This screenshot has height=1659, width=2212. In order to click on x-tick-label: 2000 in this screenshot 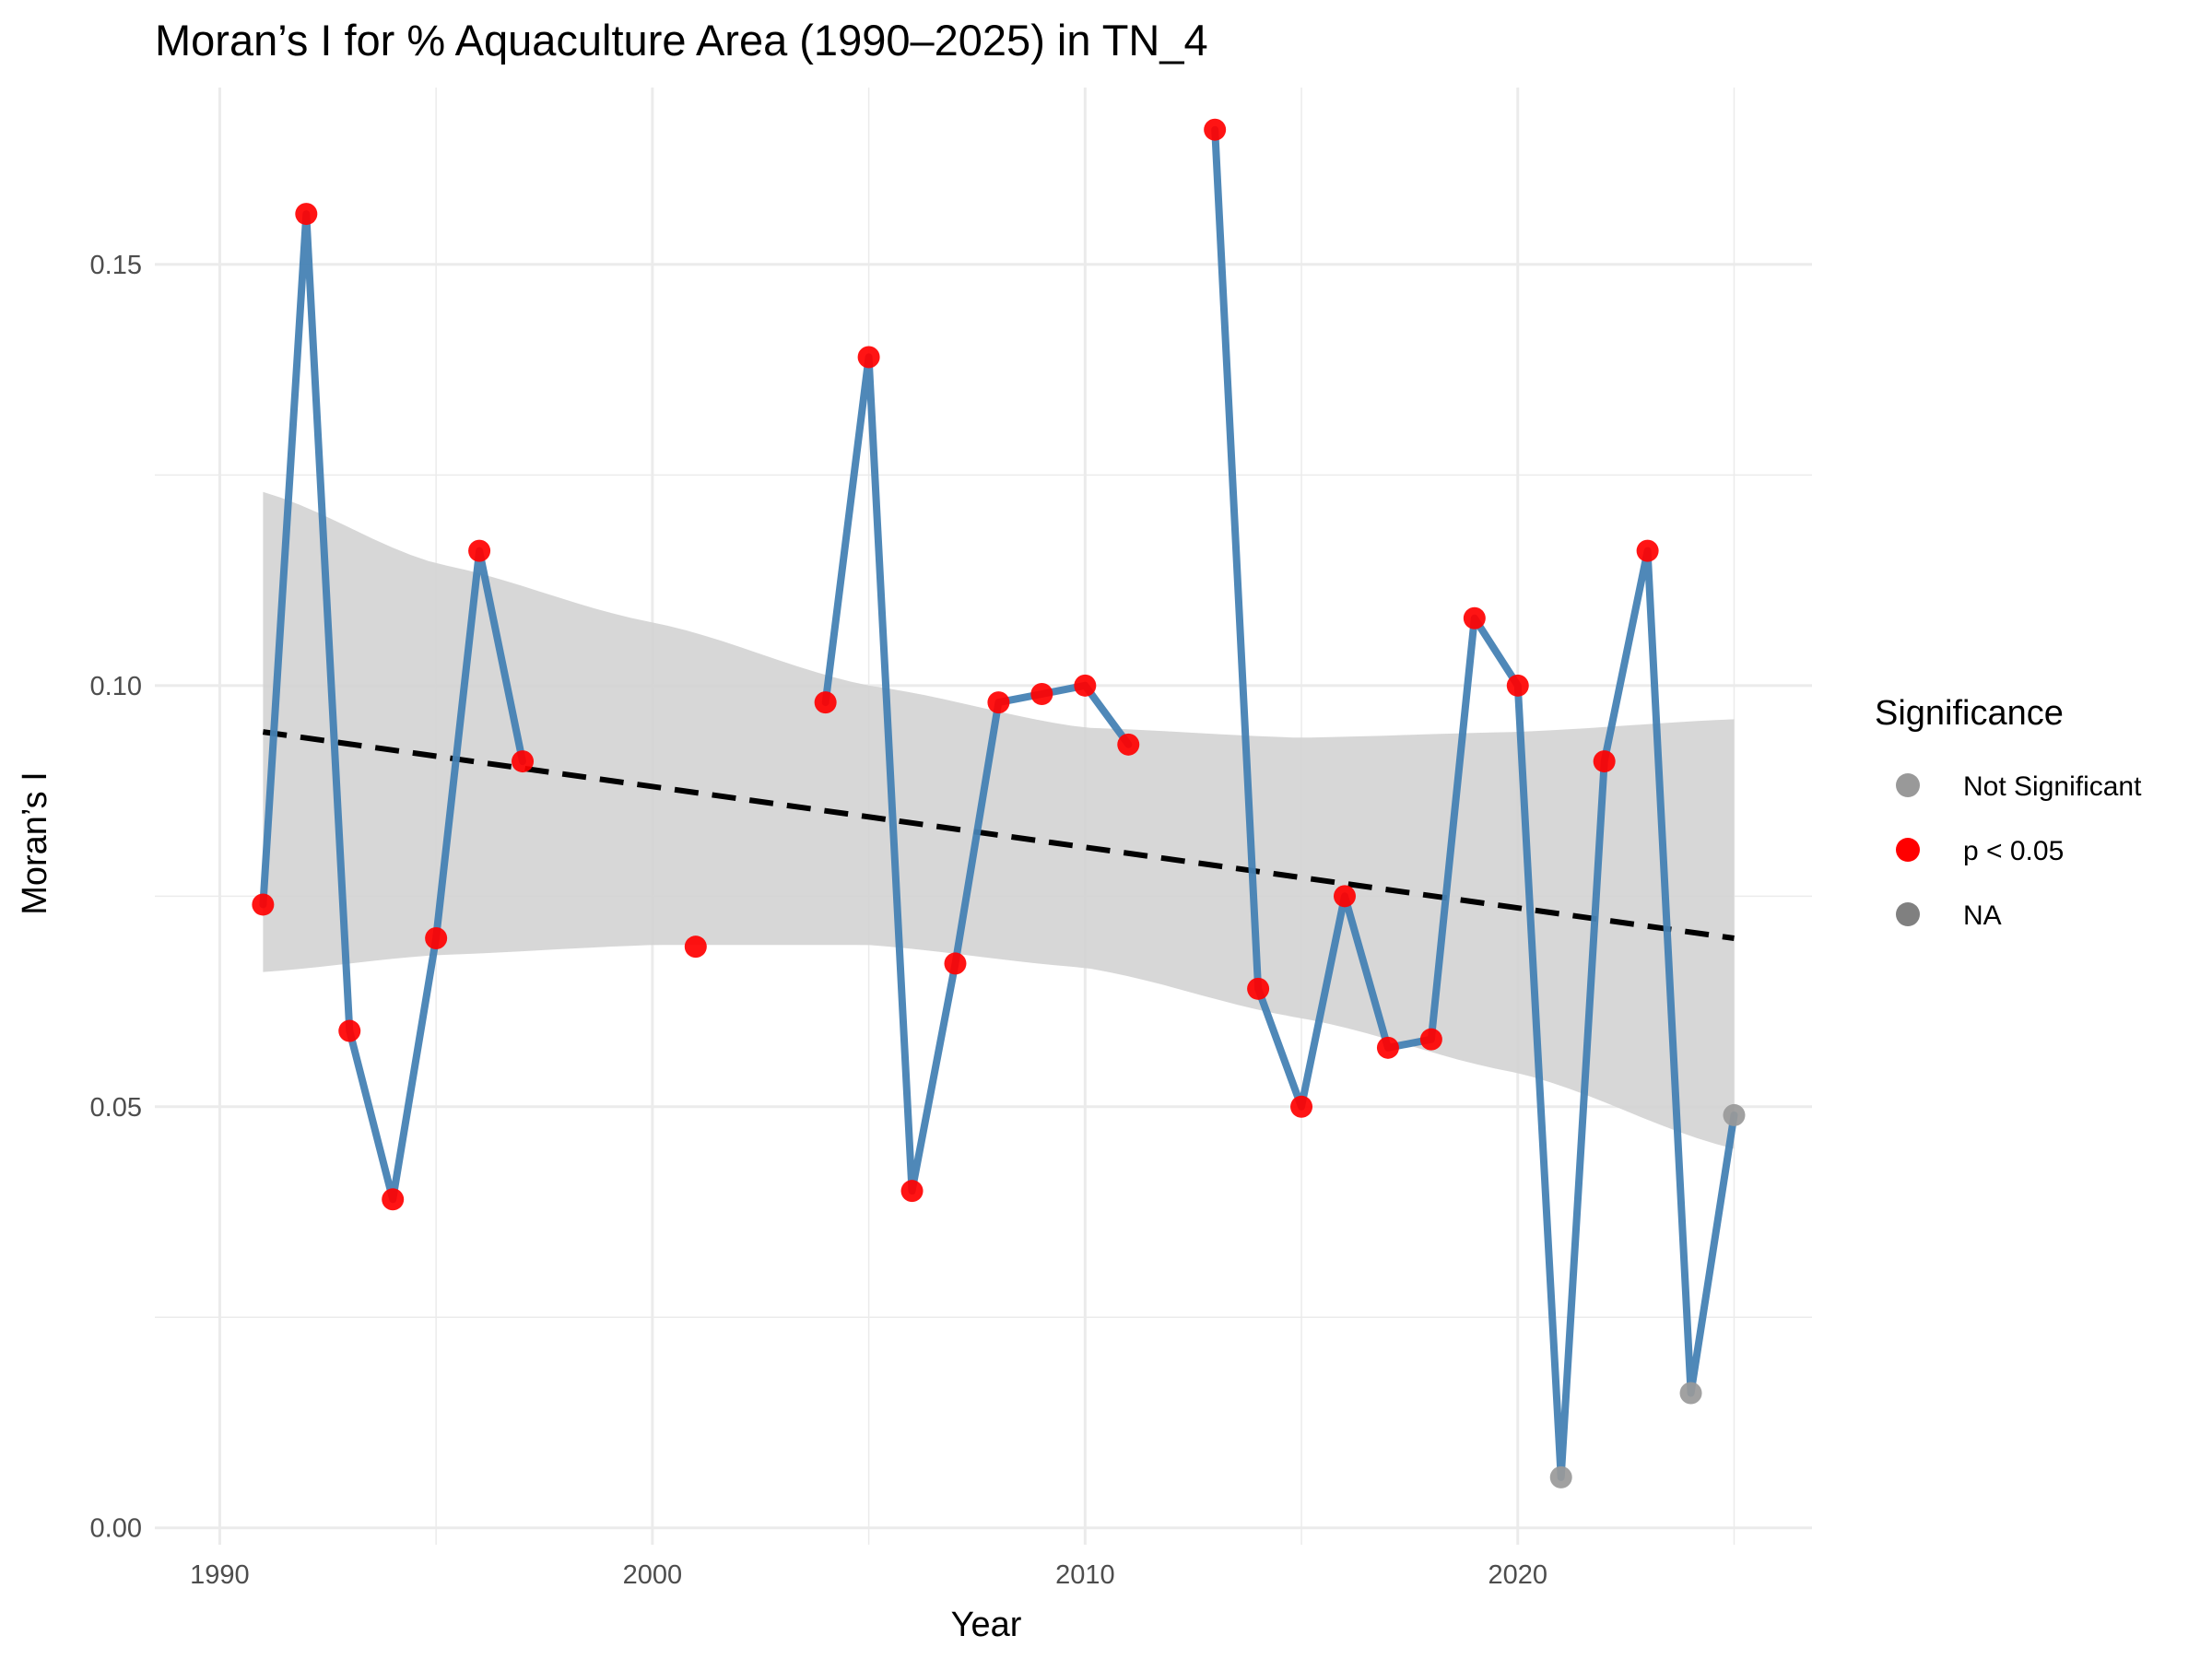, I will do `click(653, 1575)`.